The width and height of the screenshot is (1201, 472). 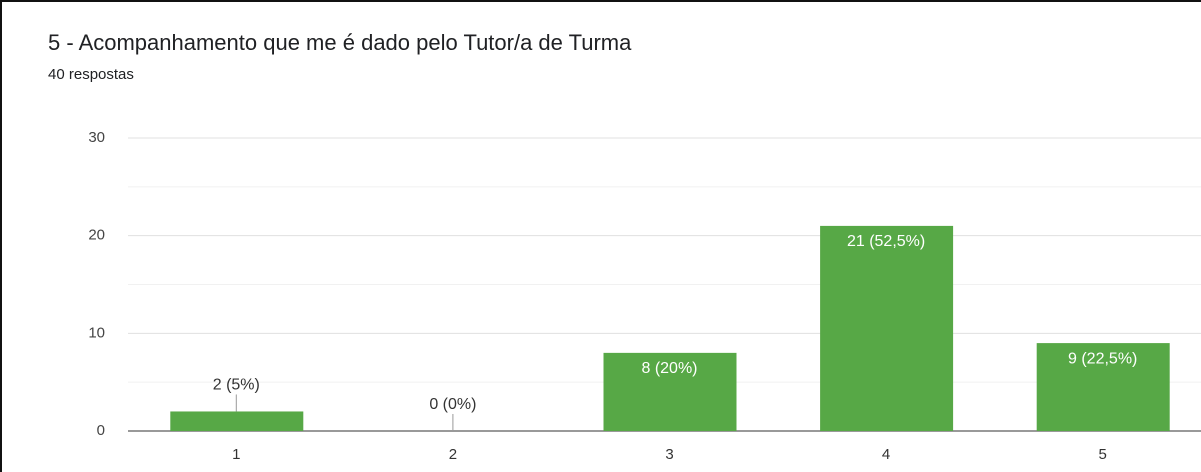 What do you see at coordinates (669, 368) in the screenshot?
I see `value-label: 8 (20%)` at bounding box center [669, 368].